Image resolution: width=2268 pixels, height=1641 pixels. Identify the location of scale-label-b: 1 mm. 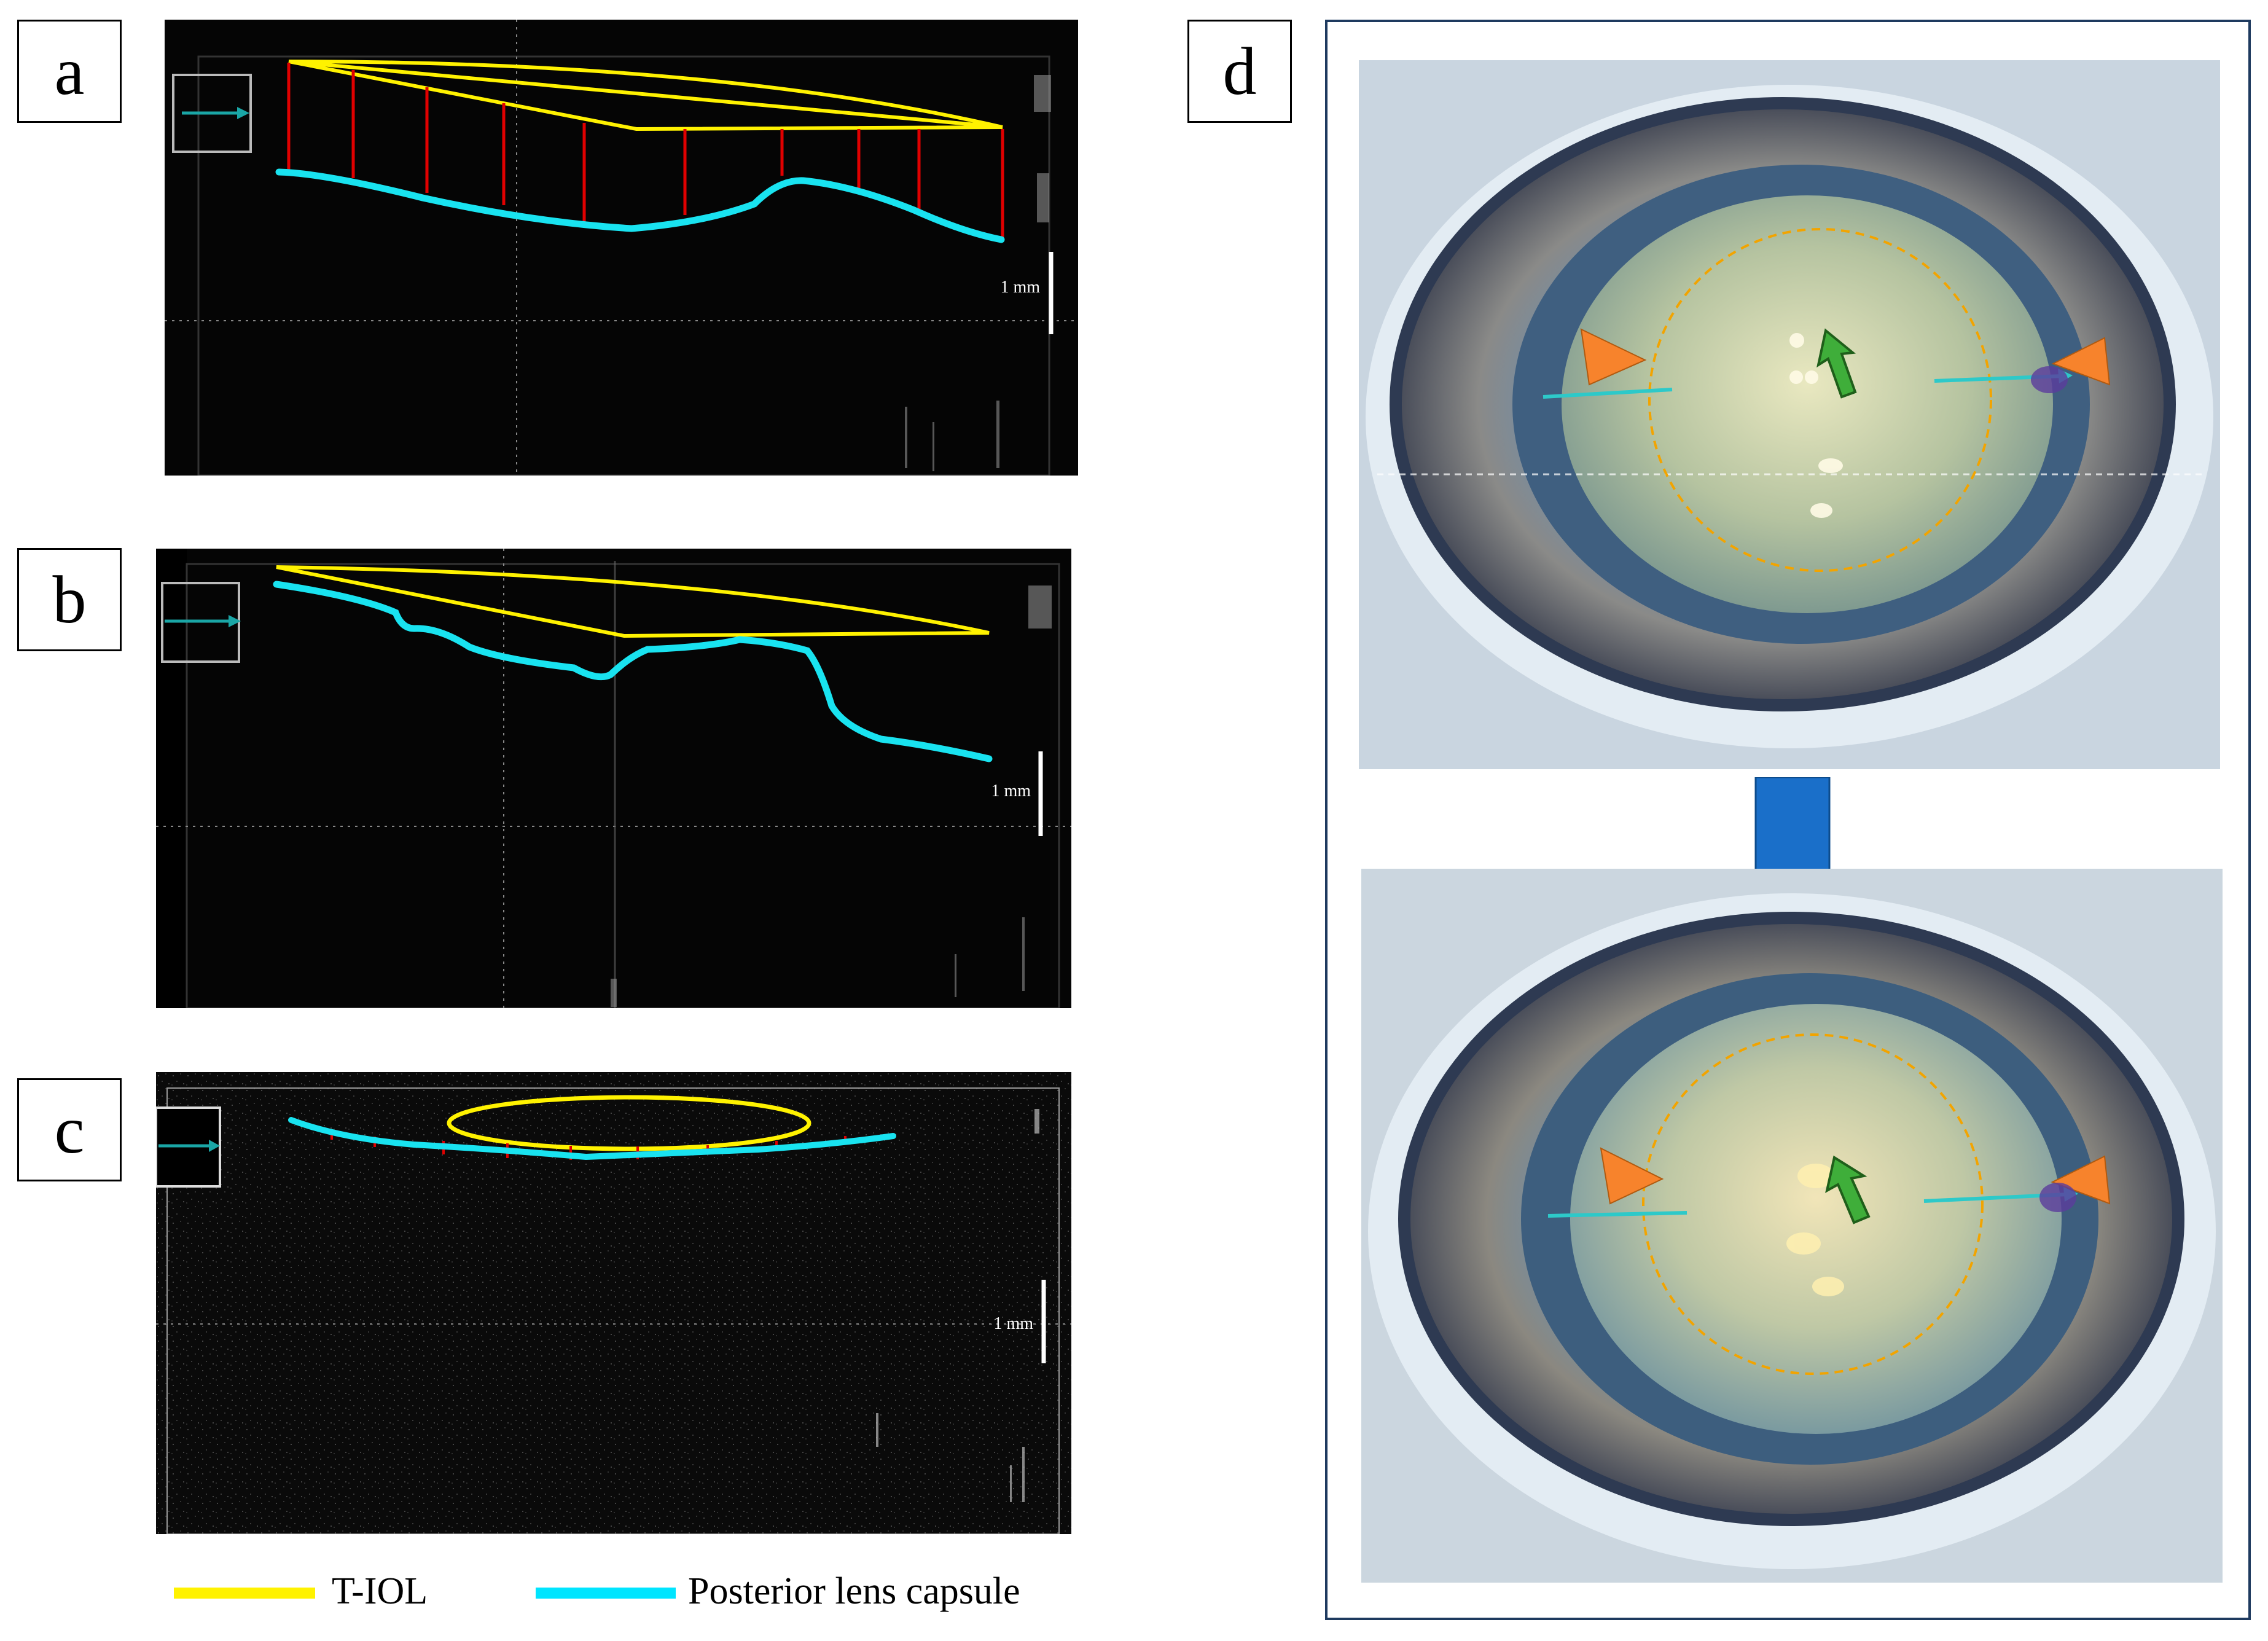
(1011, 791).